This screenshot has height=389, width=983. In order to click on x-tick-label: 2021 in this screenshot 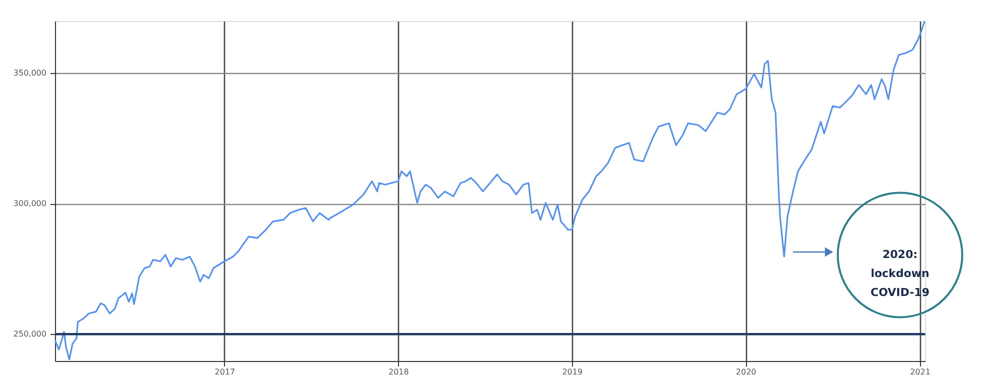, I will do `click(920, 372)`.